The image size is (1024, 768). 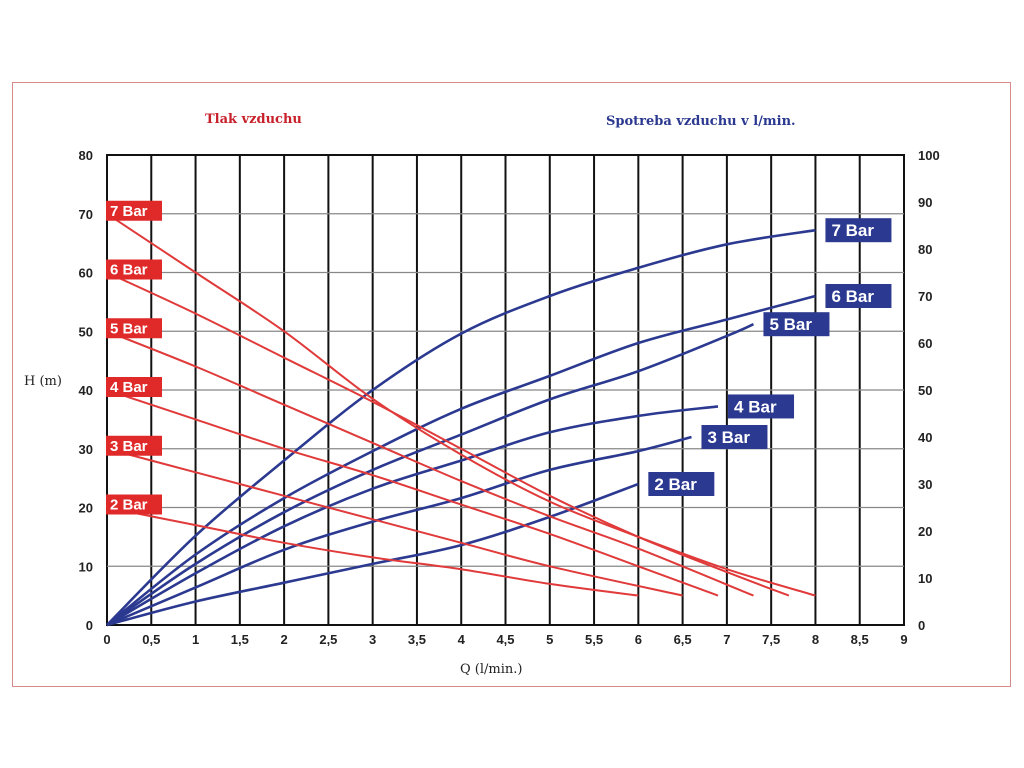 What do you see at coordinates (925, 531) in the screenshot?
I see `y2-tick-label: 20` at bounding box center [925, 531].